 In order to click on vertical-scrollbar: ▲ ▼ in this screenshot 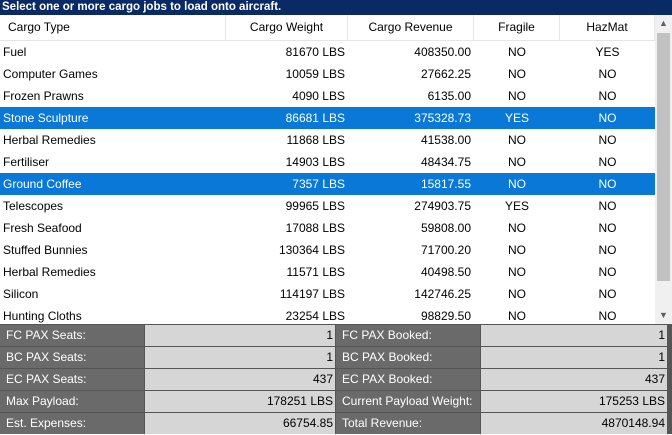, I will do `click(663, 169)`.